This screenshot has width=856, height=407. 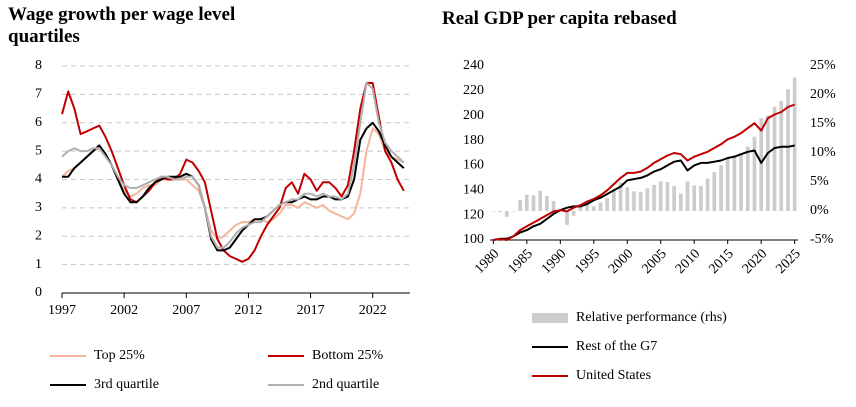 I want to click on y-tick-label: 200, so click(x=473, y=115).